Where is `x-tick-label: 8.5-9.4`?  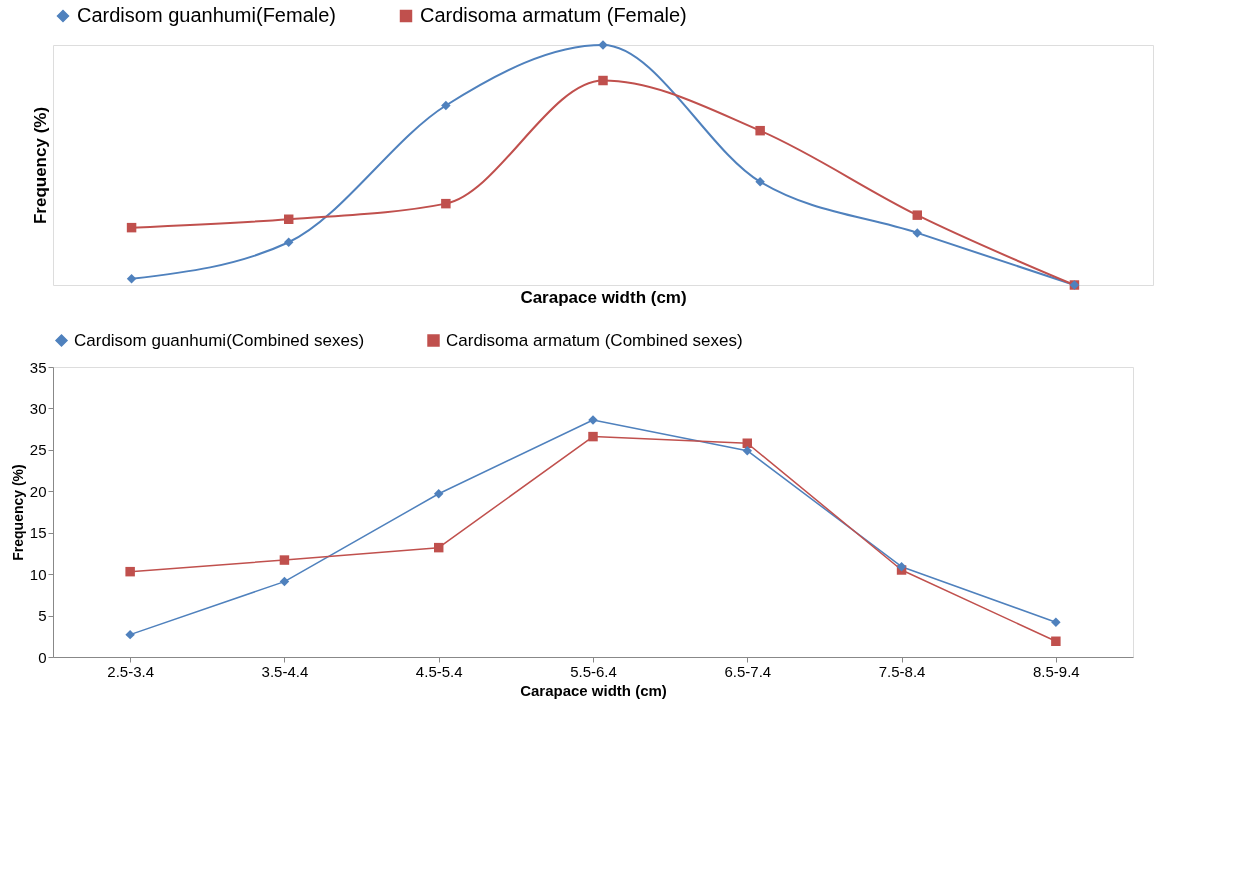
x-tick-label: 8.5-9.4 is located at coordinates (1056, 671).